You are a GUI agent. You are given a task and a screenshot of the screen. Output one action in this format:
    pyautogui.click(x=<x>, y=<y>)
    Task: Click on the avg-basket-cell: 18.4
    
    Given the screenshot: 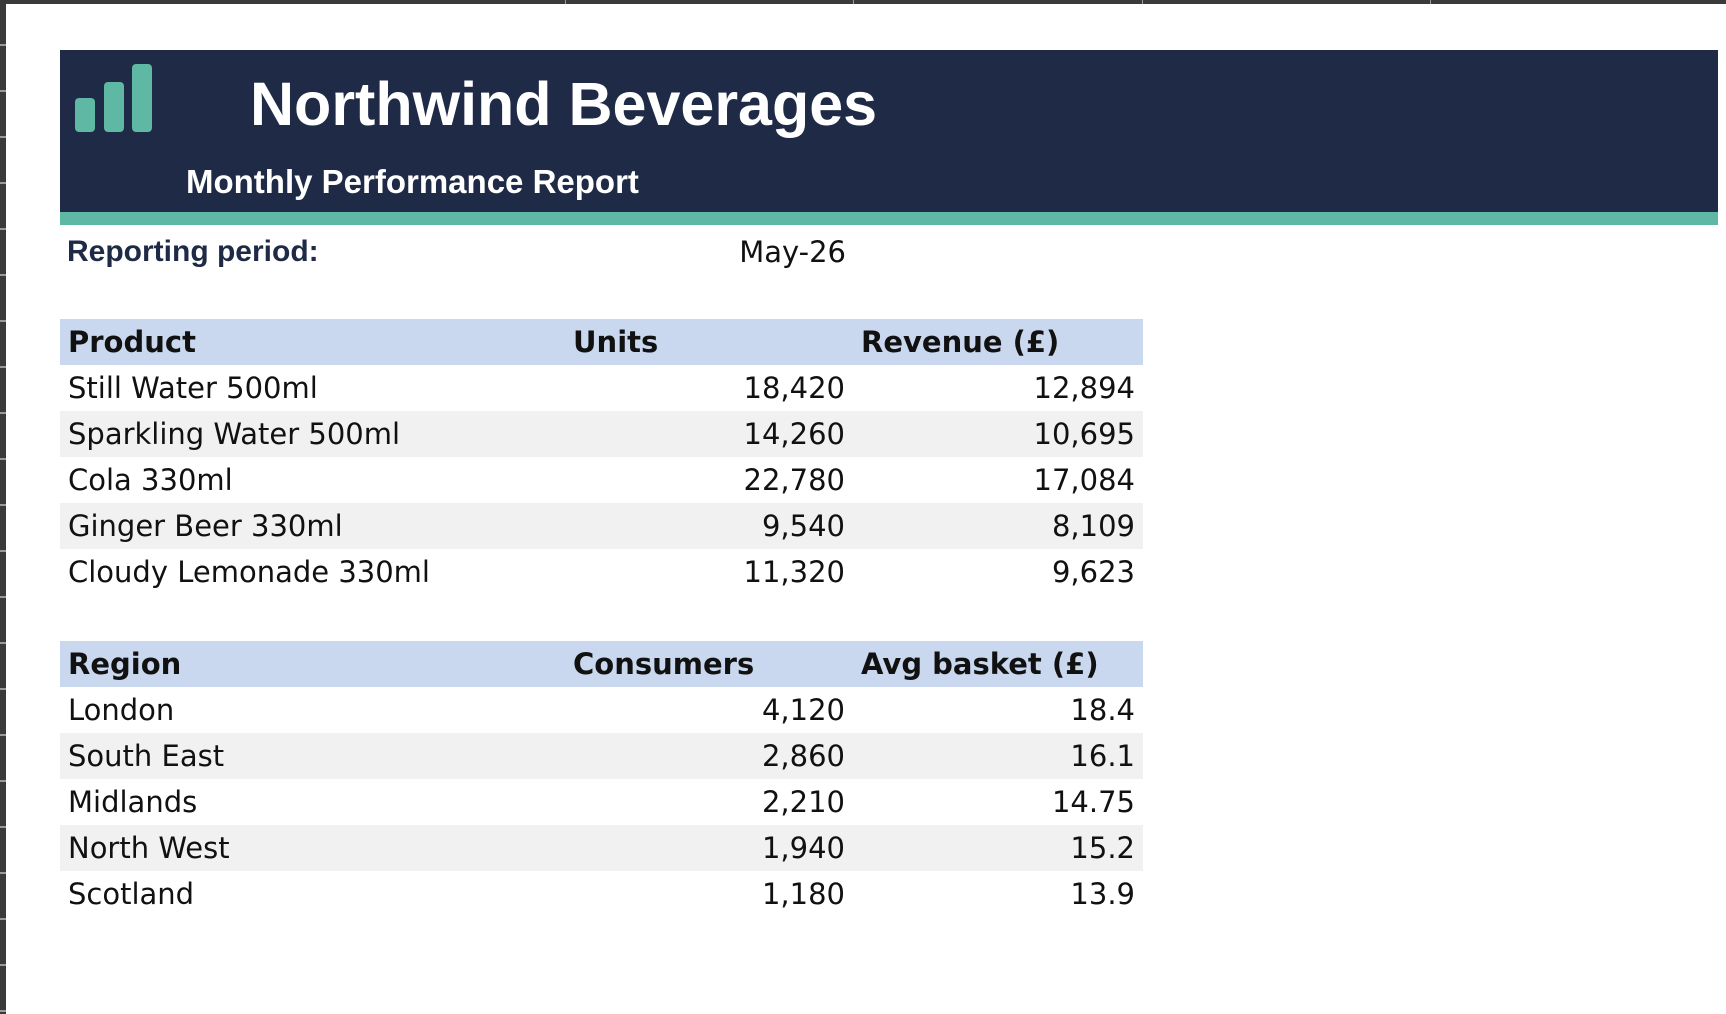 What is the action you would take?
    pyautogui.click(x=1102, y=710)
    